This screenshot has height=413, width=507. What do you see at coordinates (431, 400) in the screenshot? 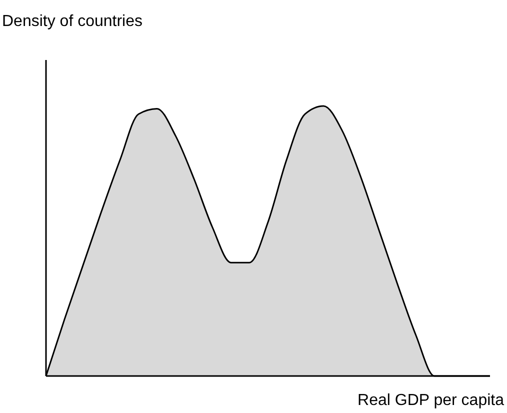
I see `x-axis-title: Real GDP per capita` at bounding box center [431, 400].